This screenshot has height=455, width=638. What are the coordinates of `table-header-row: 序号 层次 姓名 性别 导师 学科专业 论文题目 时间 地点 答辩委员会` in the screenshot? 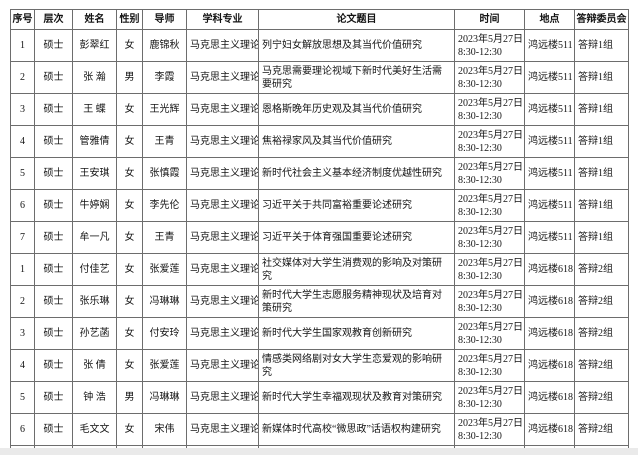 It's located at (319, 19).